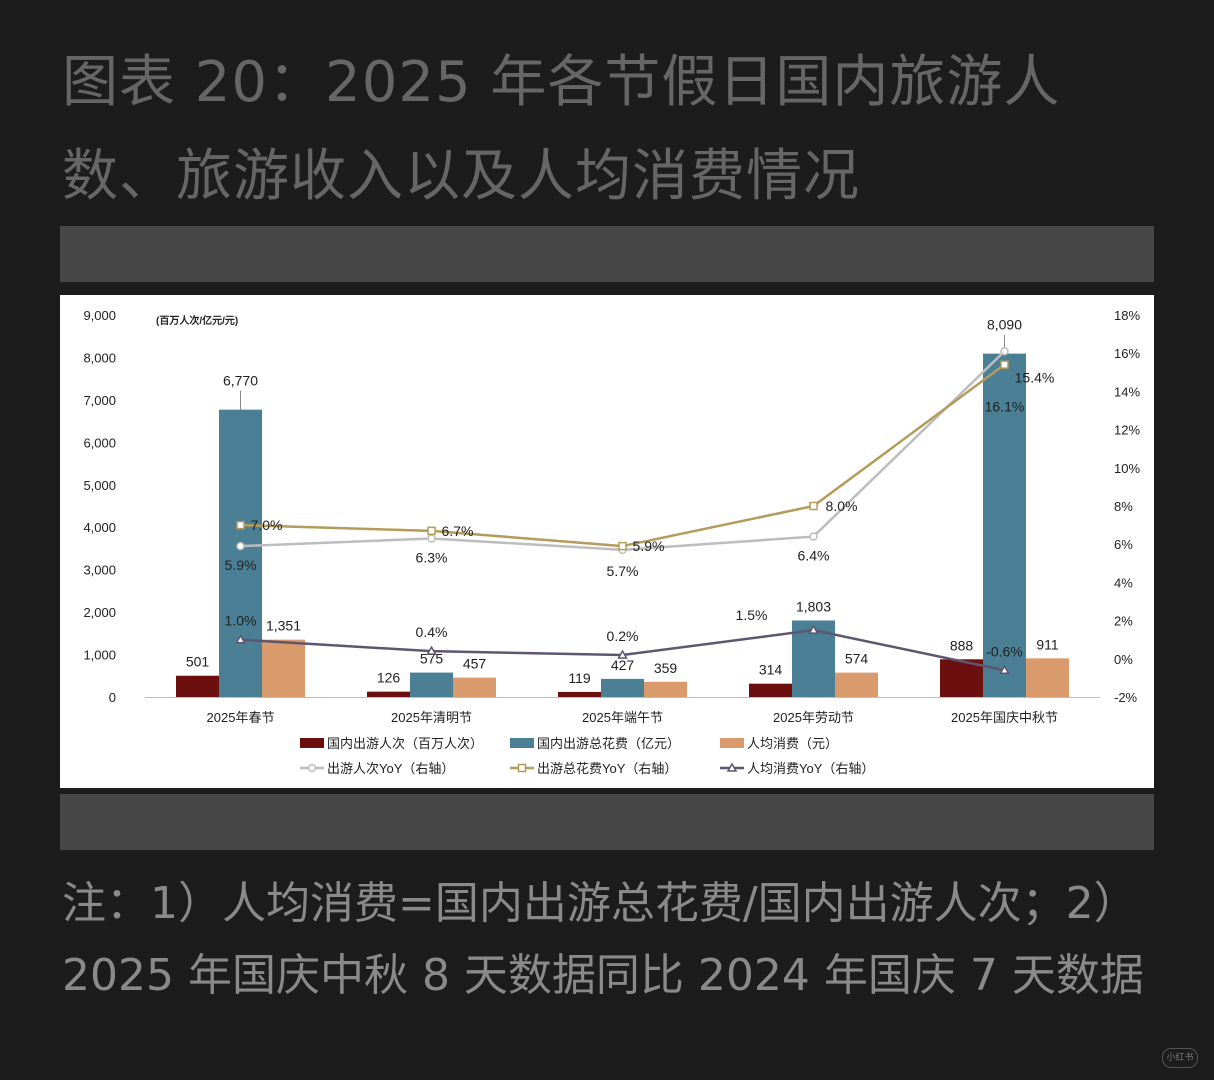  What do you see at coordinates (1004, 325) in the screenshot?
I see `bar-value-label: 8,090` at bounding box center [1004, 325].